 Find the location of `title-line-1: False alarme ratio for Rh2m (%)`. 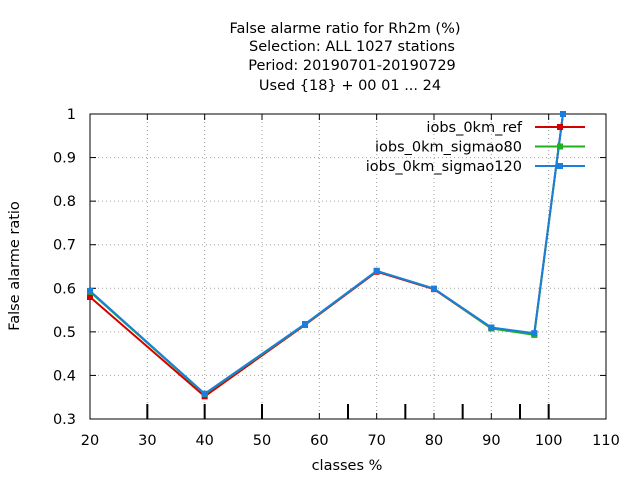

title-line-1: False alarme ratio for Rh2m (%) is located at coordinates (344, 29).